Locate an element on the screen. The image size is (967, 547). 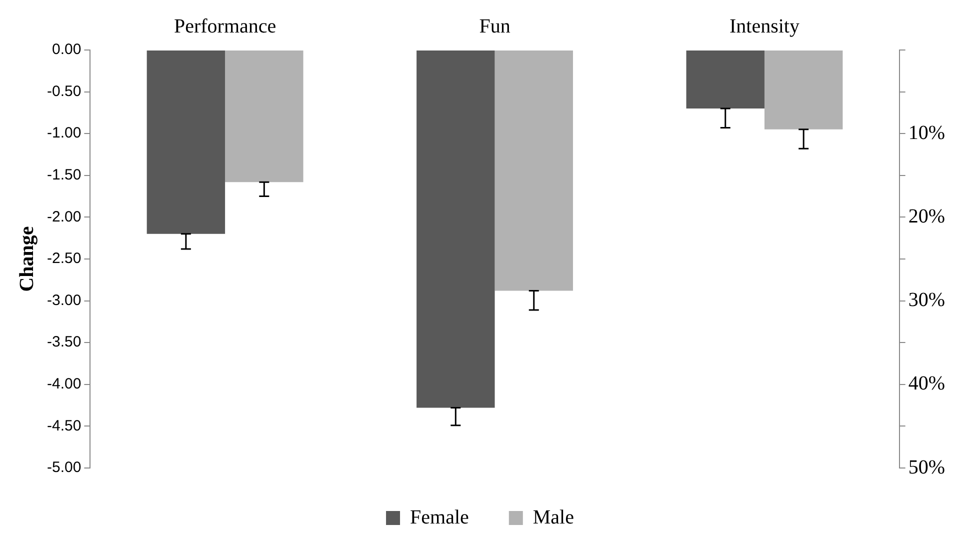
y-tick-label: -1.50 is located at coordinates (64, 175).